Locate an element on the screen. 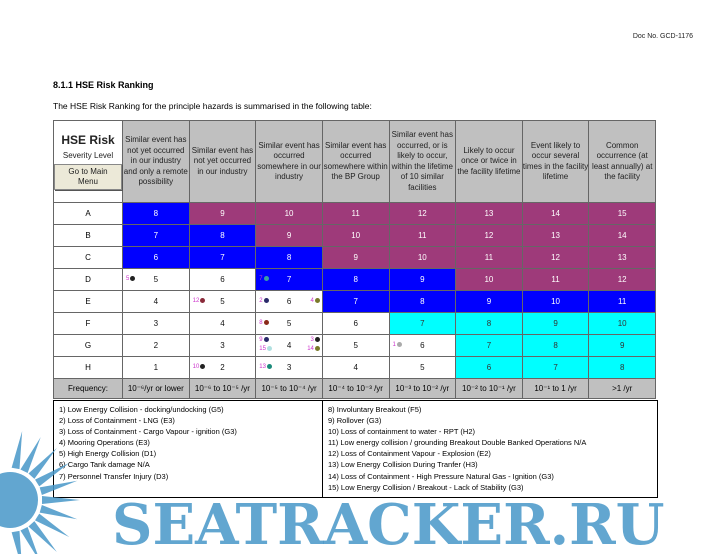 The width and height of the screenshot is (715, 558). matrix-row: C 6 7 8 9 10 11 12 13 is located at coordinates (354, 257).